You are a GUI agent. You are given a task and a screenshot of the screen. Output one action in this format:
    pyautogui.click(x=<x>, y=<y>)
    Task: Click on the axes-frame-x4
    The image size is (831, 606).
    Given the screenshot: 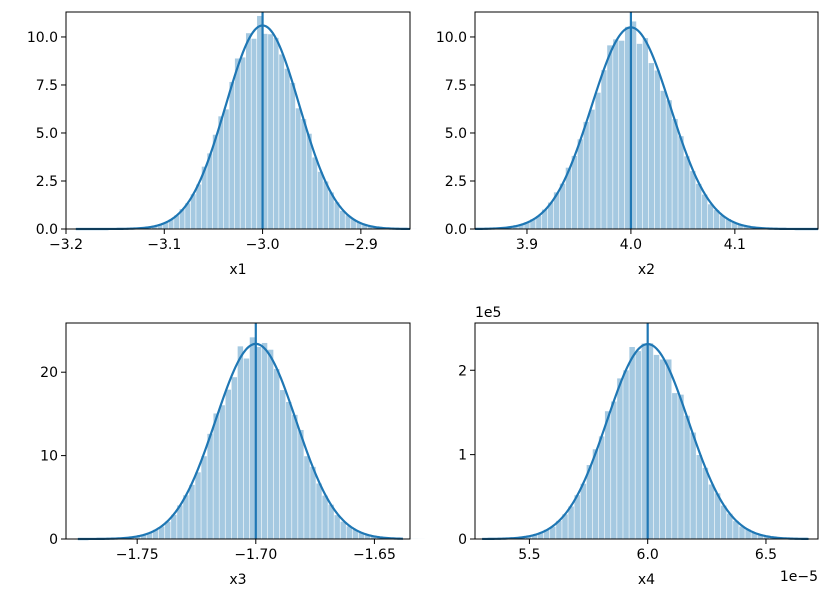 What is the action you would take?
    pyautogui.click(x=646, y=431)
    